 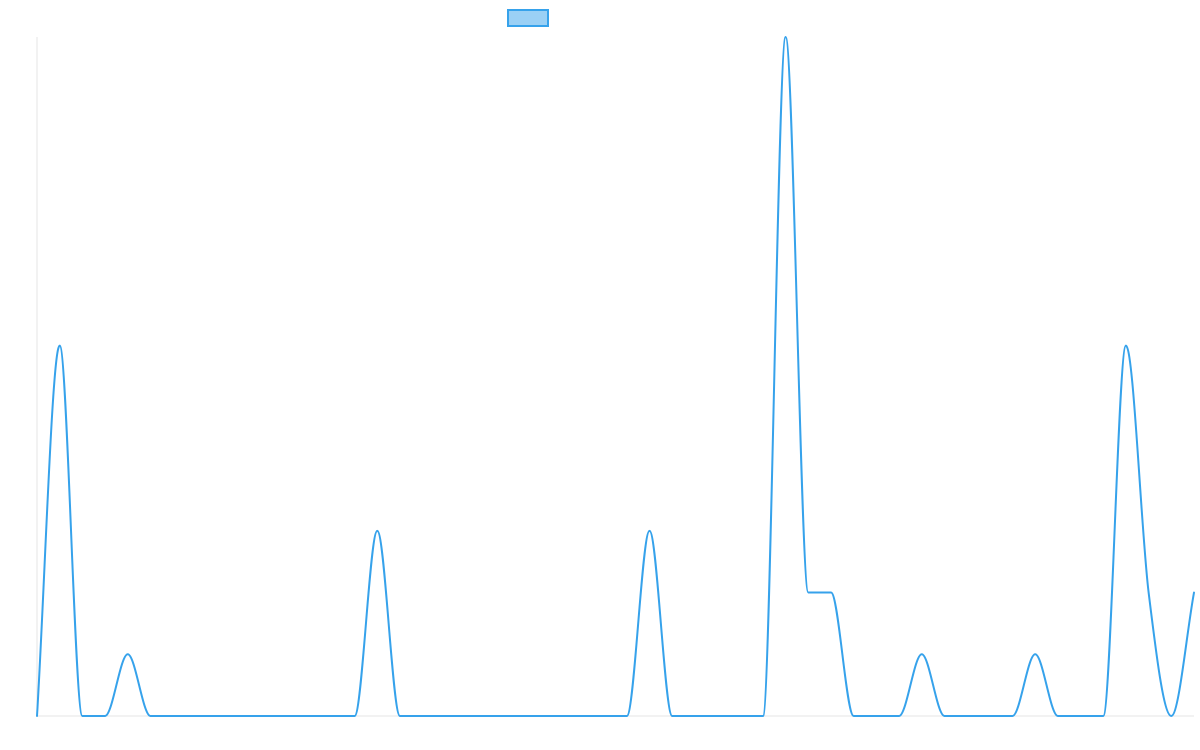 I want to click on legend-swatch, so click(x=528, y=18).